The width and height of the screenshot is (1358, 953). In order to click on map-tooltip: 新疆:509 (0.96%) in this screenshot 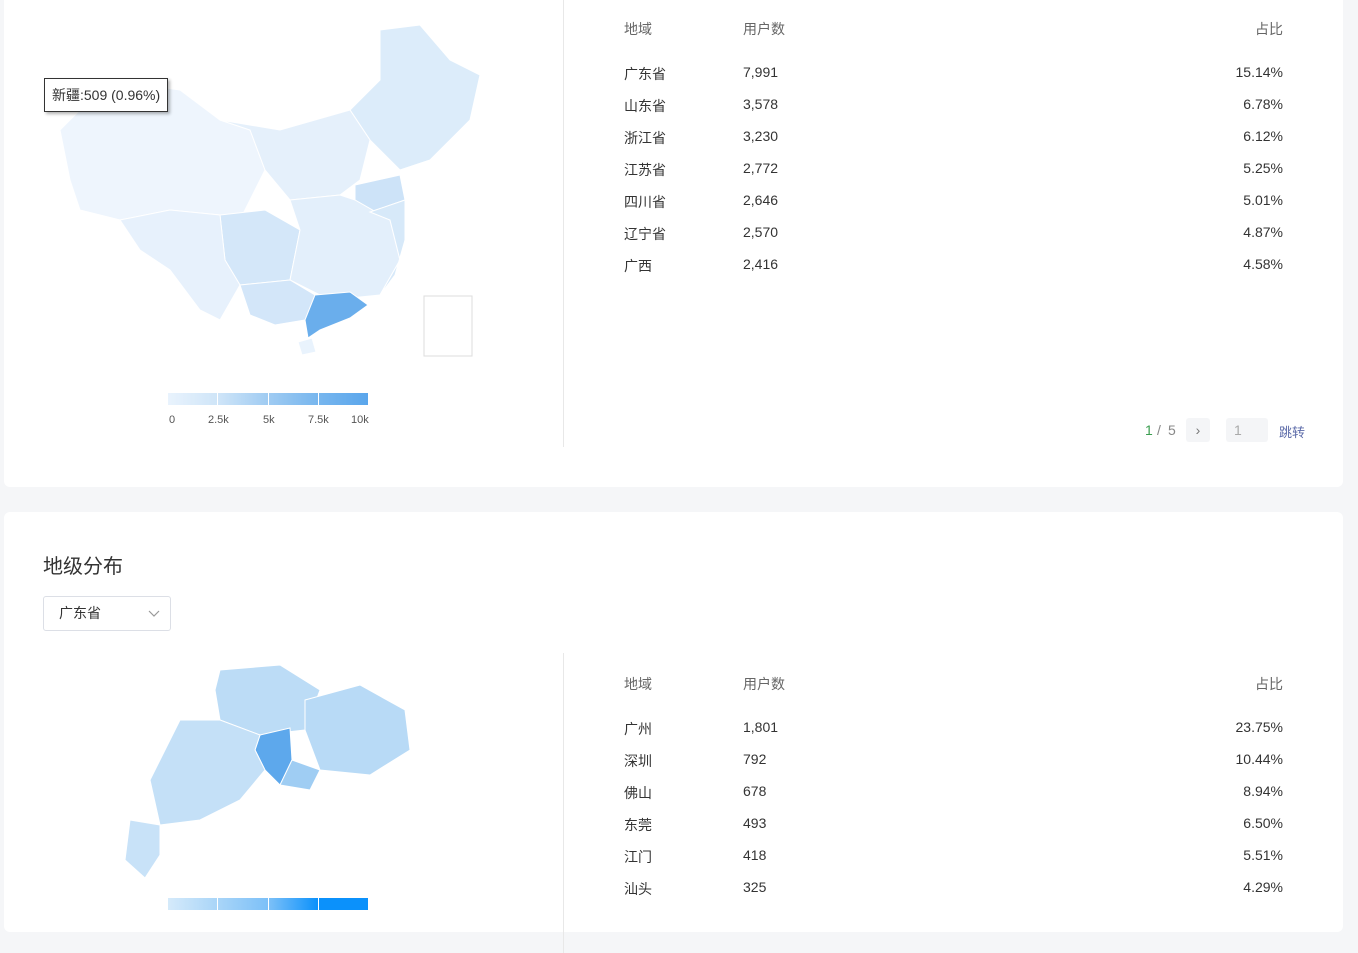, I will do `click(106, 95)`.